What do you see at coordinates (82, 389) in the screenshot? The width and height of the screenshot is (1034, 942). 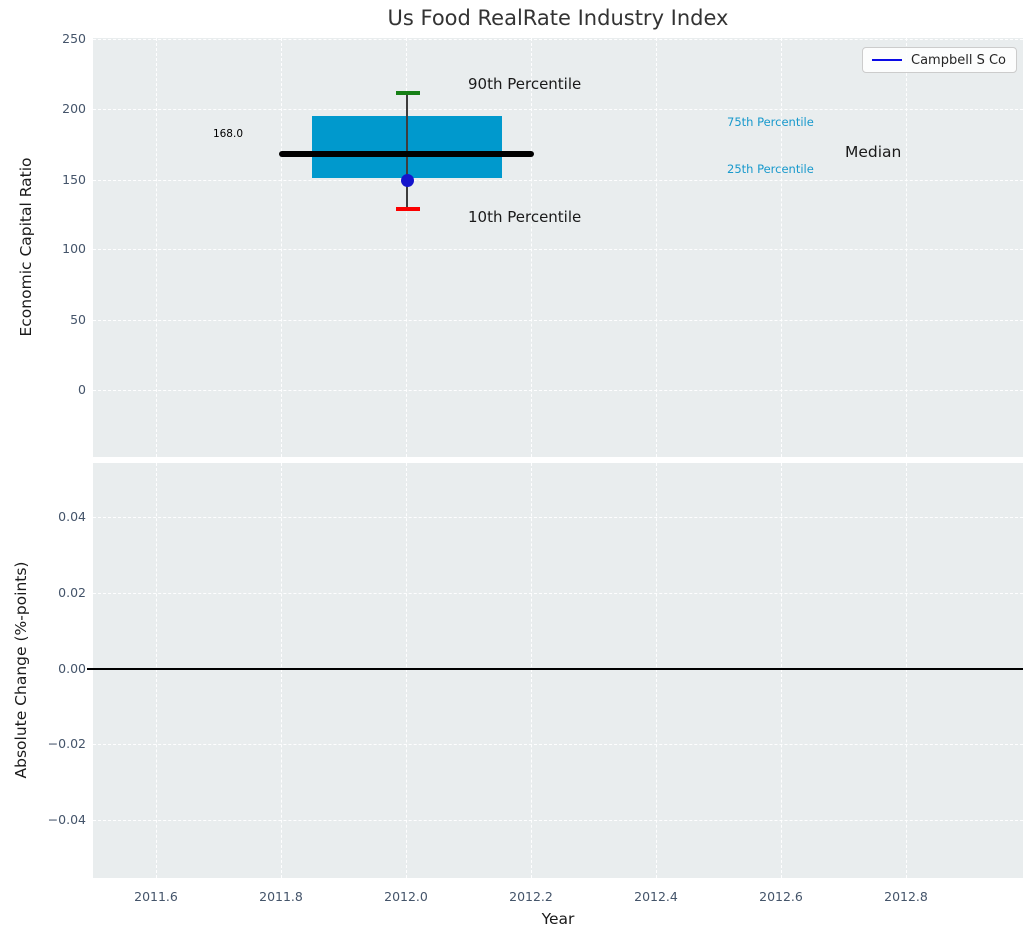 I see `ytick-label: 0` at bounding box center [82, 389].